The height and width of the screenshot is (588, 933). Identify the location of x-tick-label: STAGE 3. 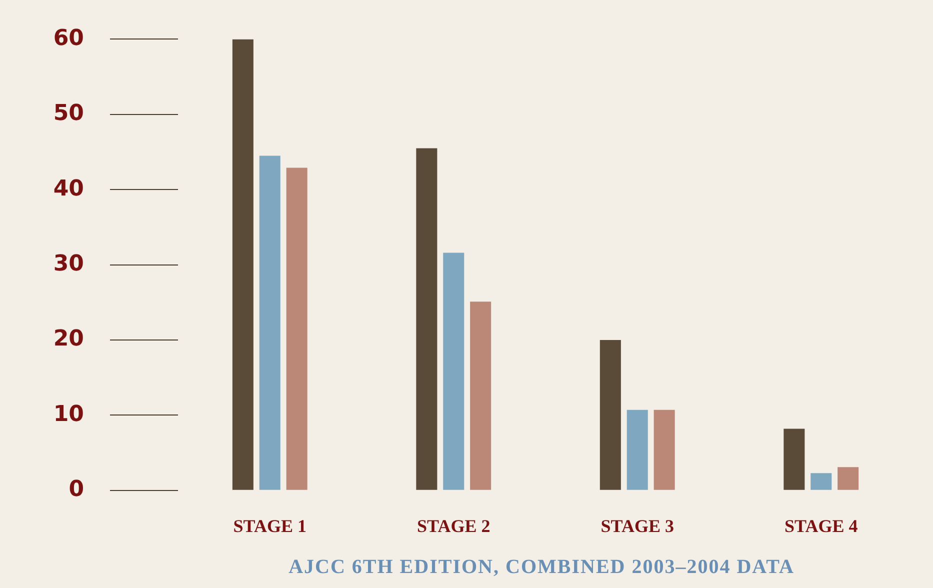
(637, 526).